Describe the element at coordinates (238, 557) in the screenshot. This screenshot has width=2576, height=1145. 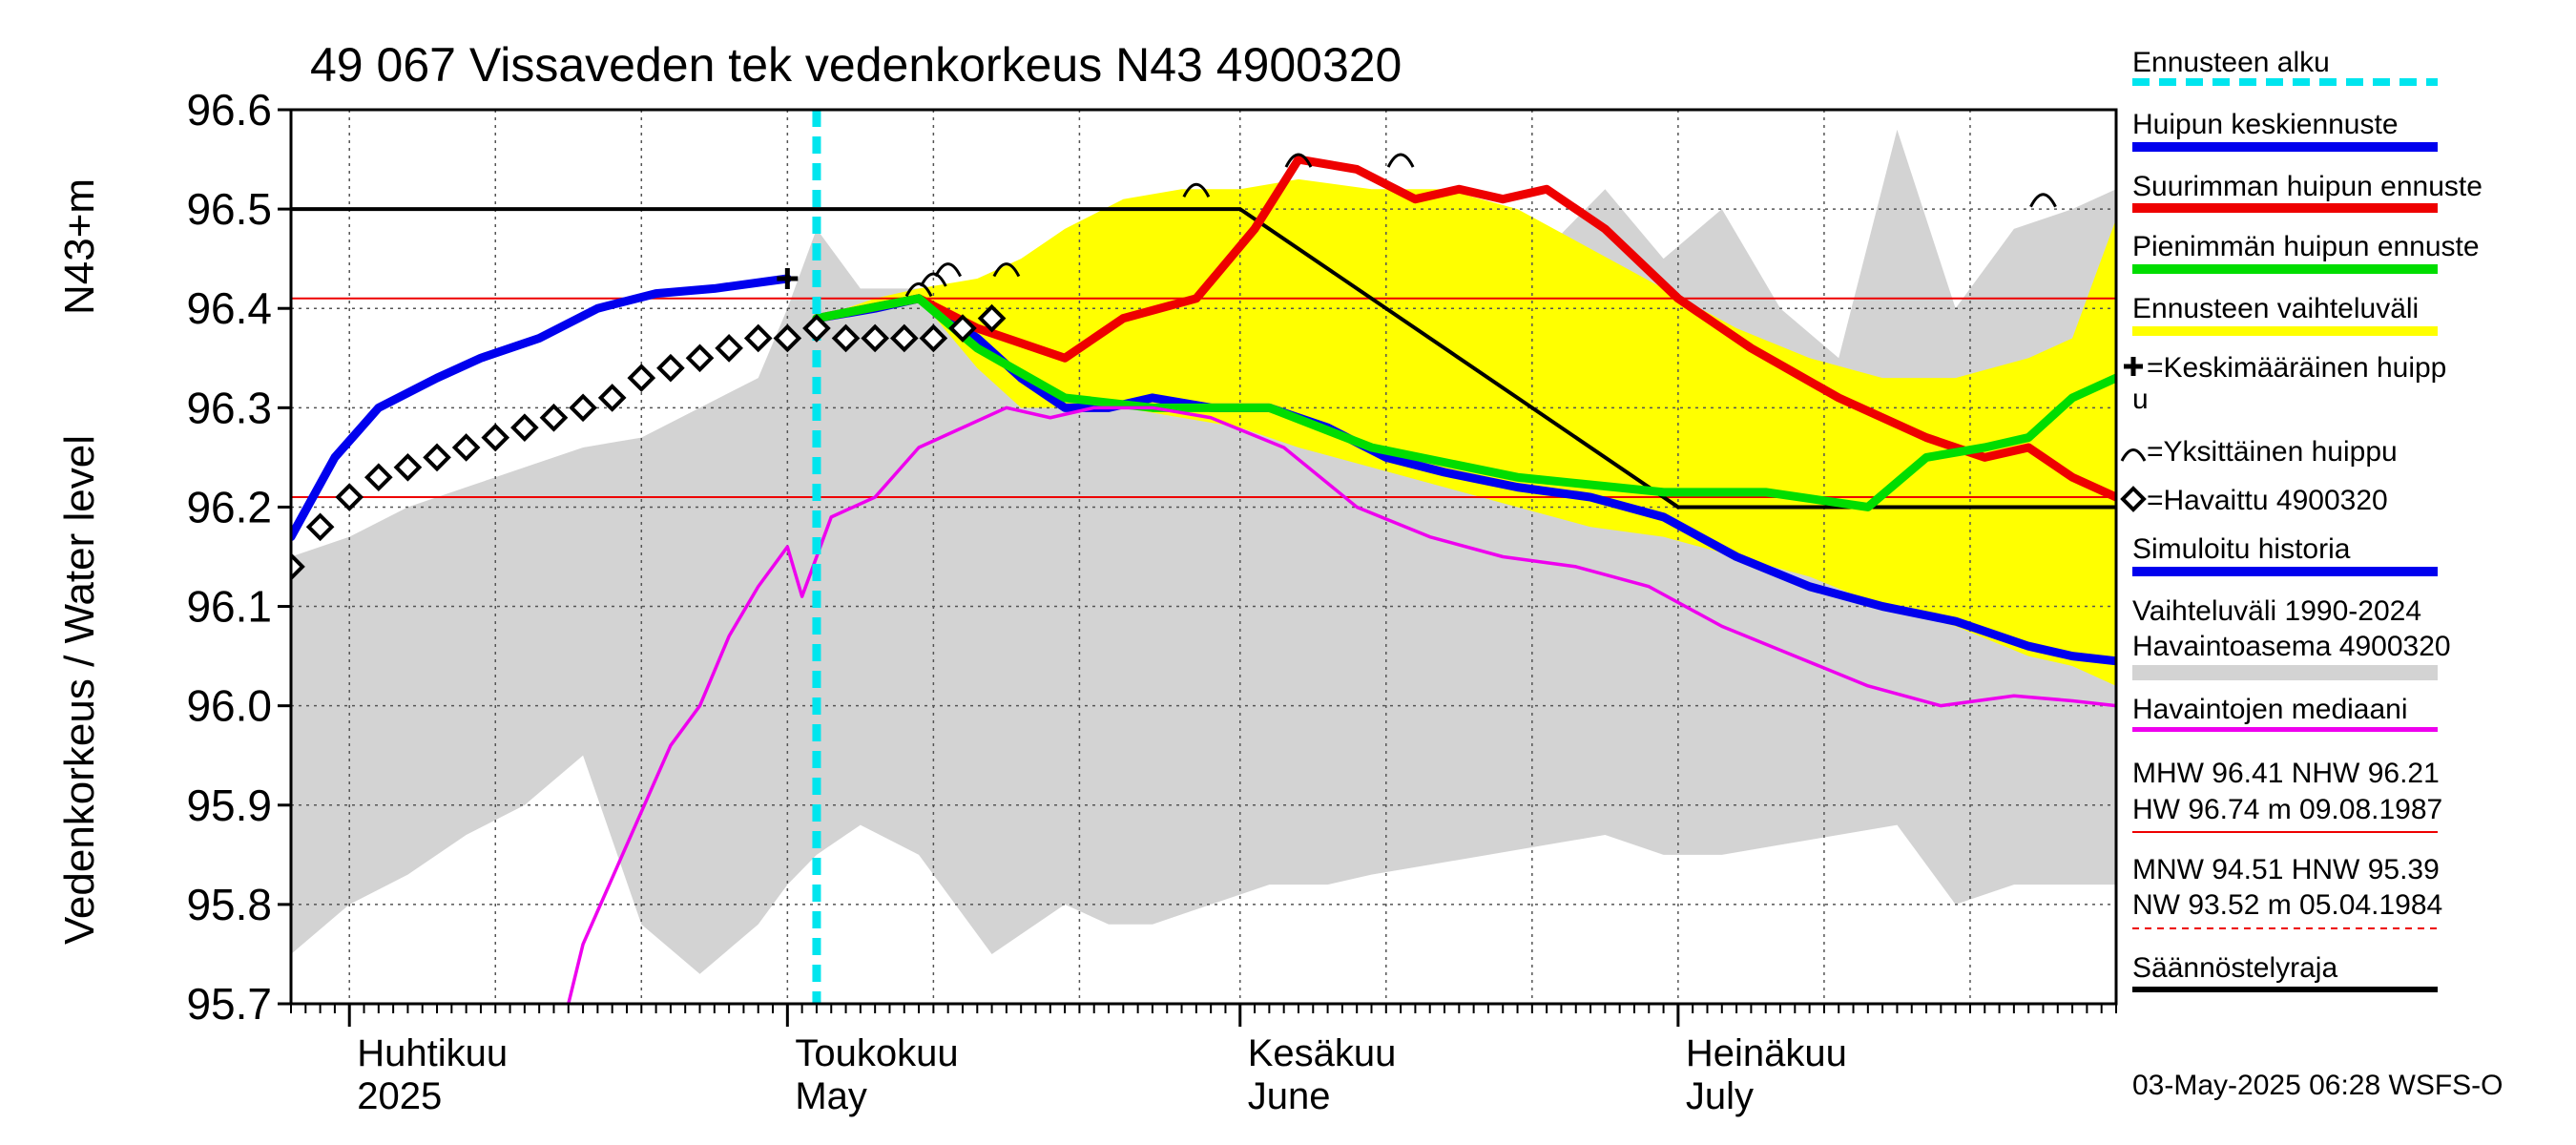
I see `y-ticks: 96.6 96.5 96.4 96.3 96.2 96.1 96.0 95.9 95.8 95.7` at that location.